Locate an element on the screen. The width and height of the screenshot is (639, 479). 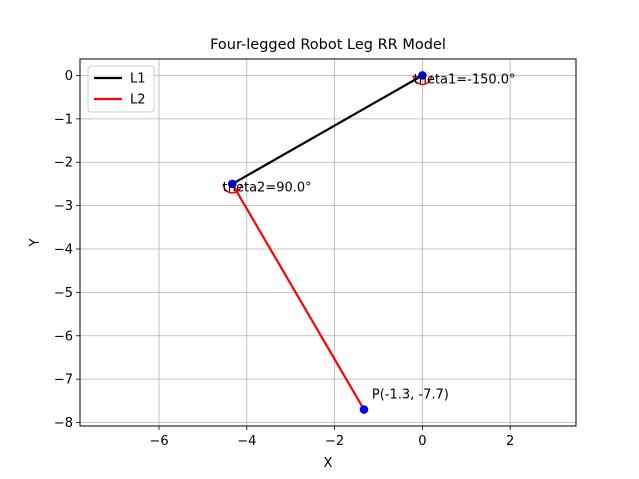
legend-label-l2: L2 is located at coordinates (138, 100).